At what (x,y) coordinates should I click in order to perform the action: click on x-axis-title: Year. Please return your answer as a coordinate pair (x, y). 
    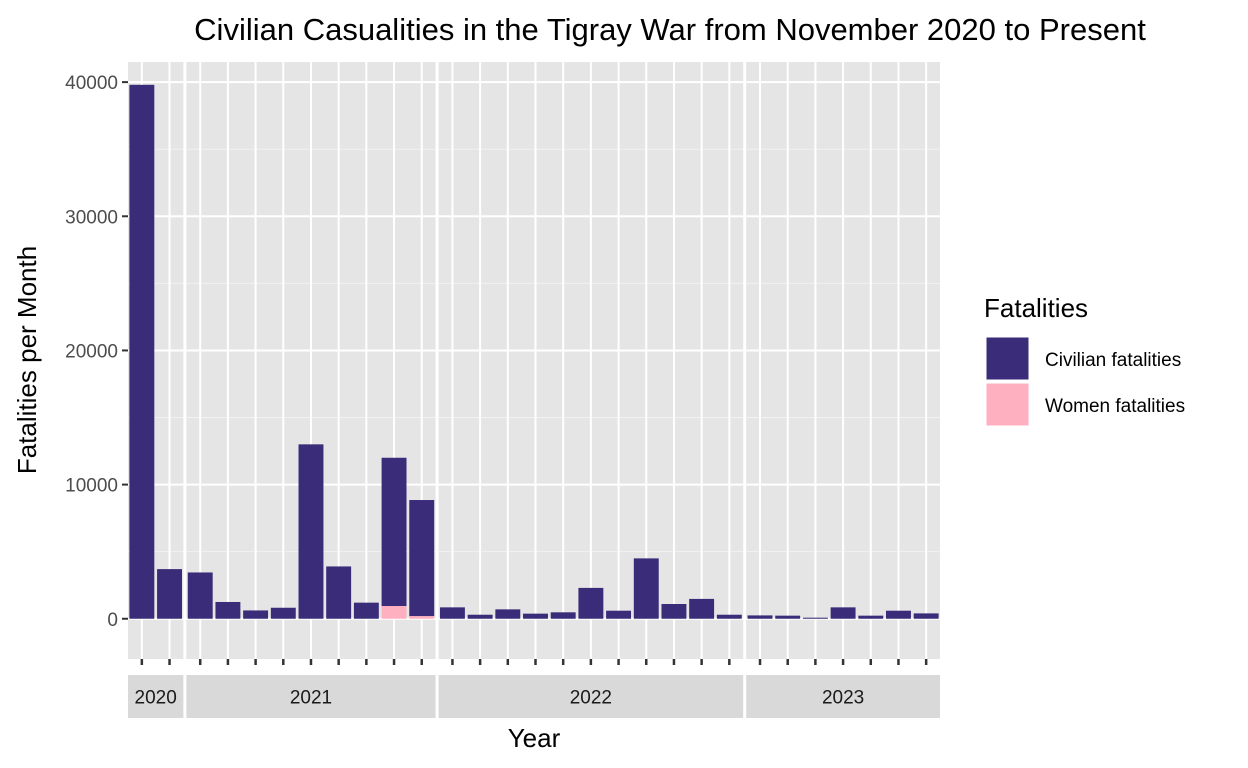
    Looking at the image, I should click on (534, 738).